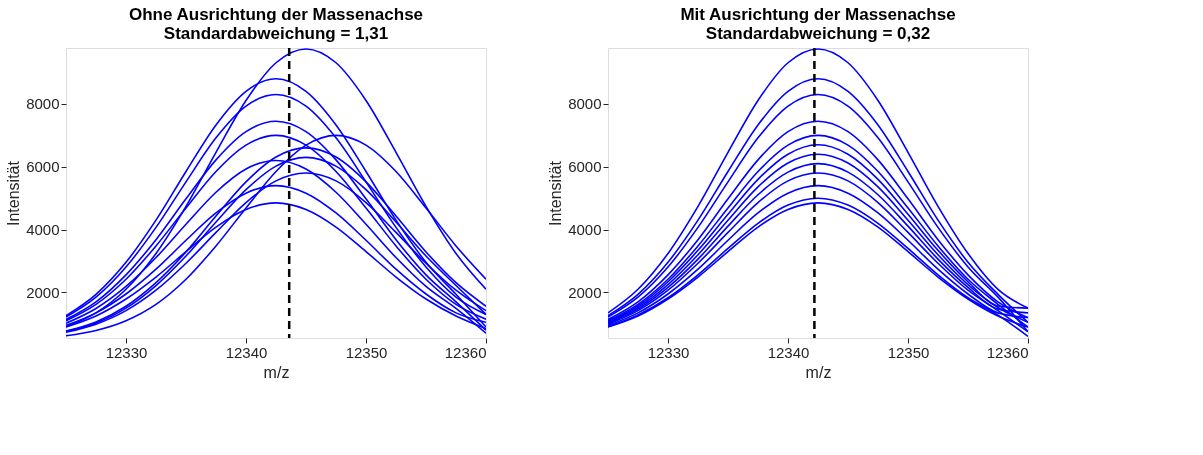  I want to click on text: Standardabweichung = 0,32, so click(818, 33).